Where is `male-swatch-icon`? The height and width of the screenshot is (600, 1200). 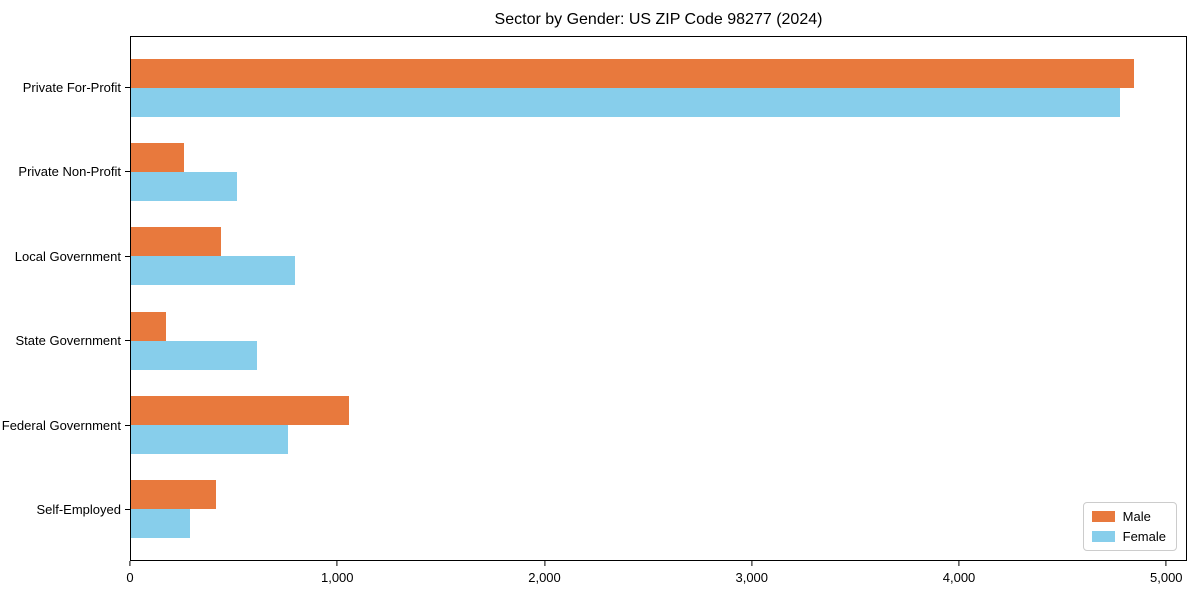 male-swatch-icon is located at coordinates (1103, 516).